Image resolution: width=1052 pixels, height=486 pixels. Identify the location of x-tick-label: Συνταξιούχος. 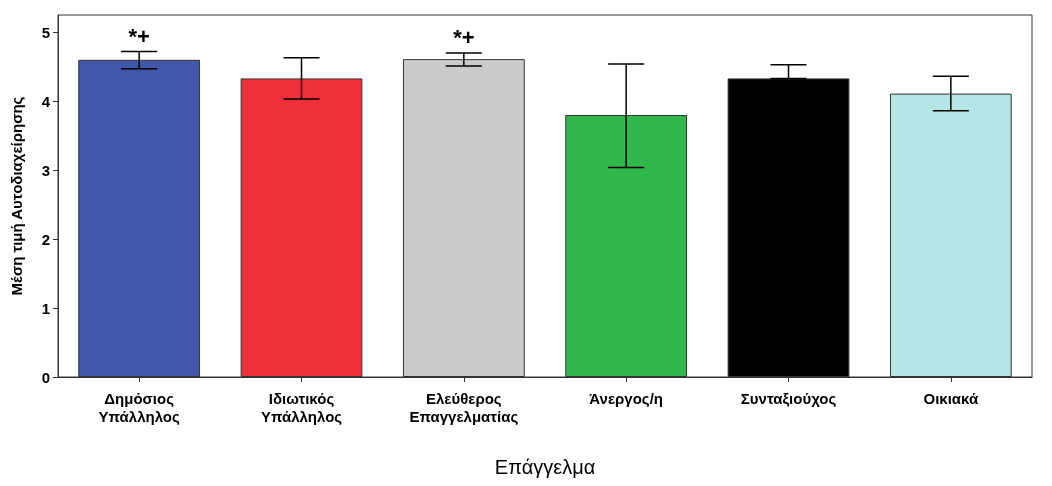
(788, 398).